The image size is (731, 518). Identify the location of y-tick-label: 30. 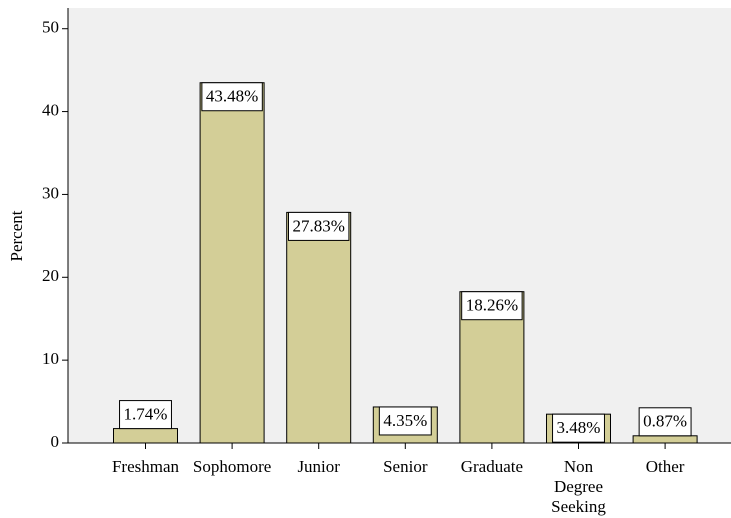
(50, 192).